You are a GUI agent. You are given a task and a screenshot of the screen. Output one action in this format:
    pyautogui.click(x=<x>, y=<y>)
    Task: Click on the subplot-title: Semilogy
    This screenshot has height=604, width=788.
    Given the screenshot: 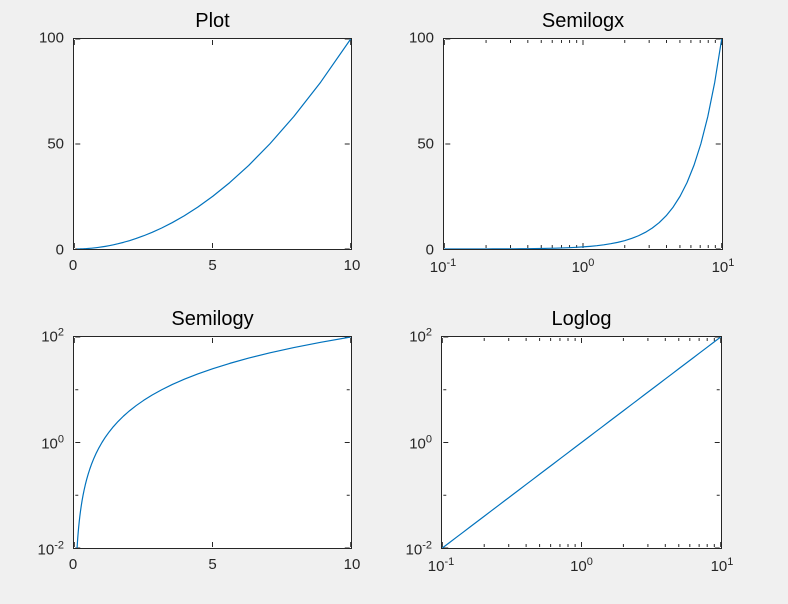 What is the action you would take?
    pyautogui.click(x=212, y=319)
    